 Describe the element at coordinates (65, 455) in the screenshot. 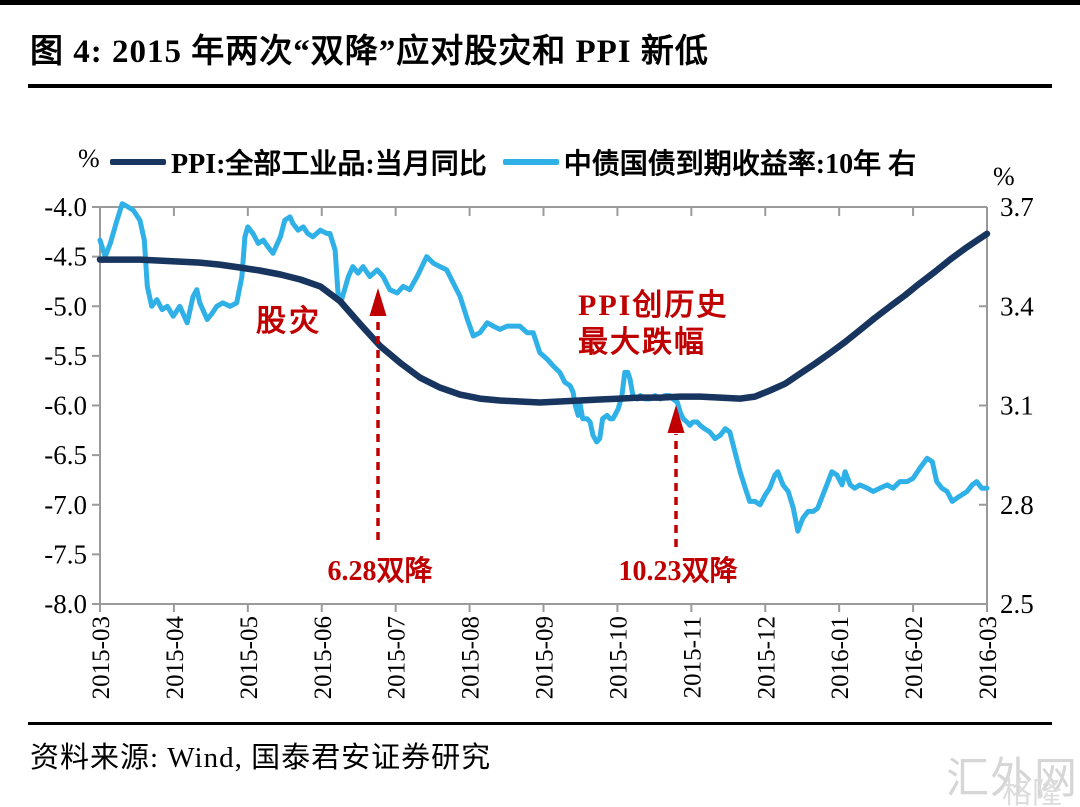

I see `left-axis-tick-label: -6.5` at that location.